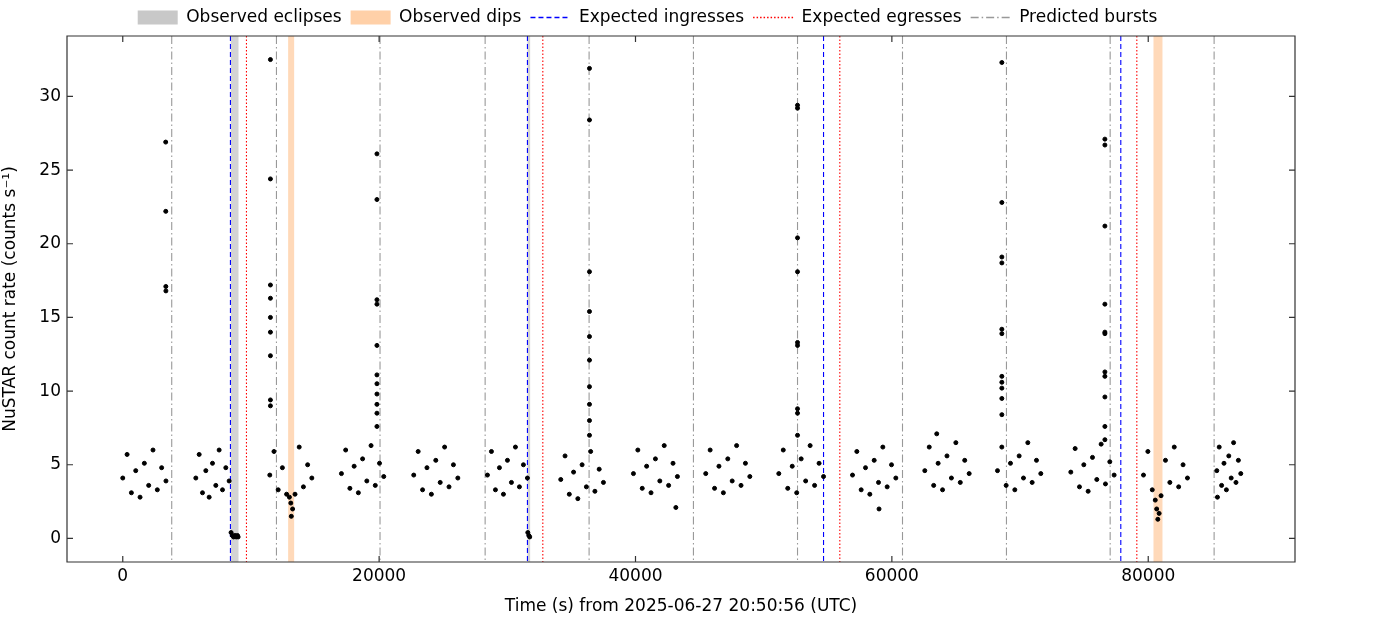 The width and height of the screenshot is (1377, 617). I want to click on y-tick-label: 10, so click(50, 389).